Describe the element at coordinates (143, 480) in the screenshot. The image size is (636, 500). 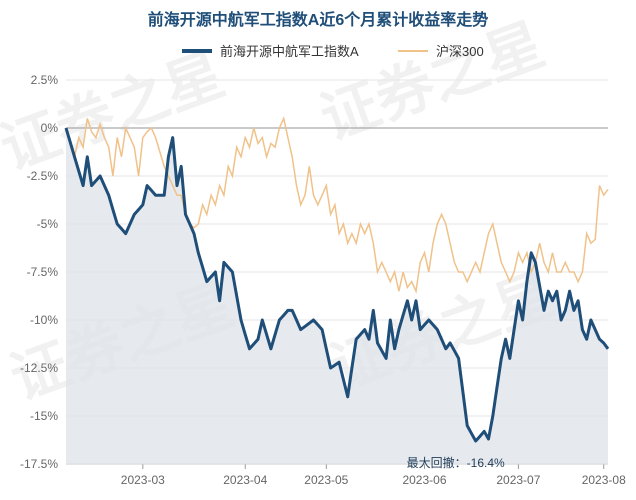
I see `x-tick-label: 2023-03` at that location.